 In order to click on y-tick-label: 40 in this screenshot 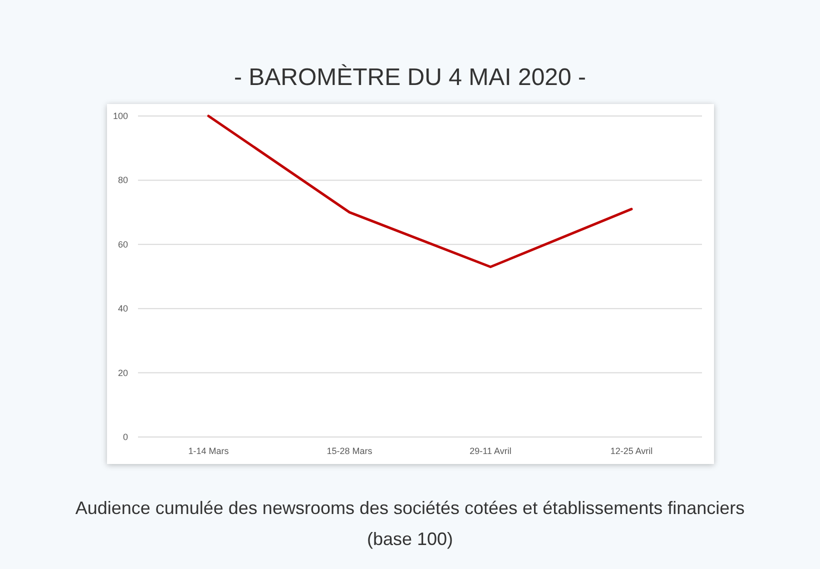, I will do `click(123, 309)`.